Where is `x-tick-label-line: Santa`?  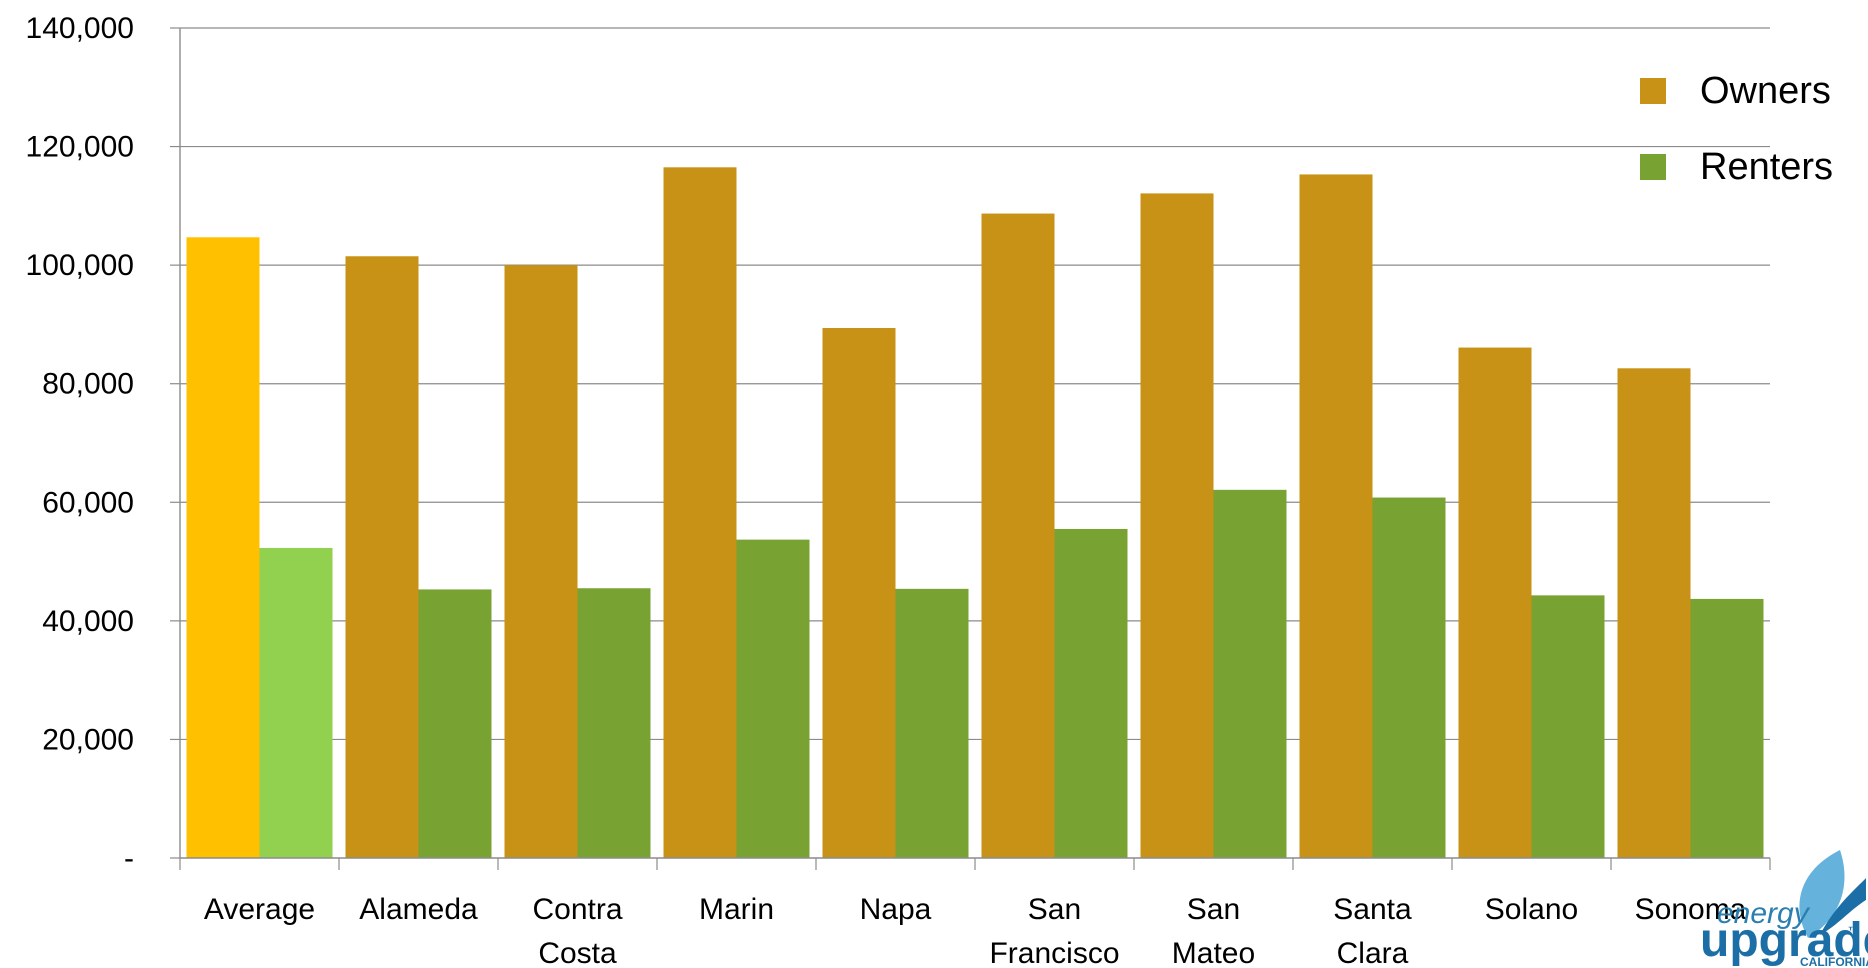
x-tick-label-line: Santa is located at coordinates (1372, 909).